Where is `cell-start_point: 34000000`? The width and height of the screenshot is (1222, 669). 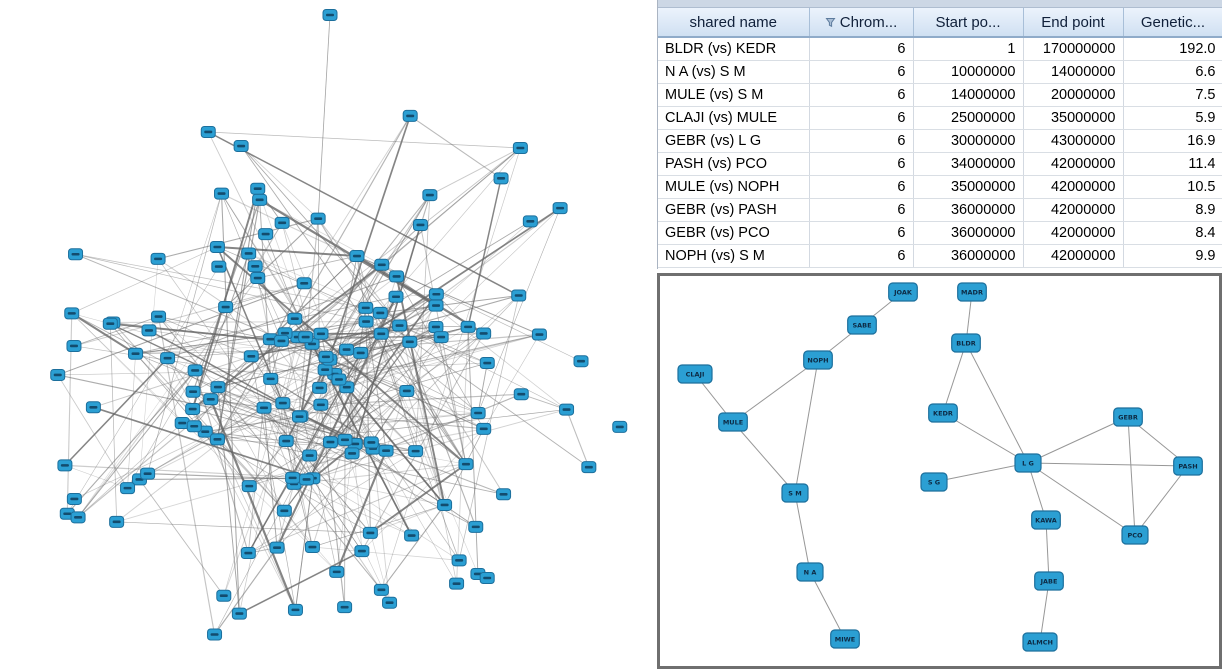
cell-start_point: 34000000 is located at coordinates (968, 164).